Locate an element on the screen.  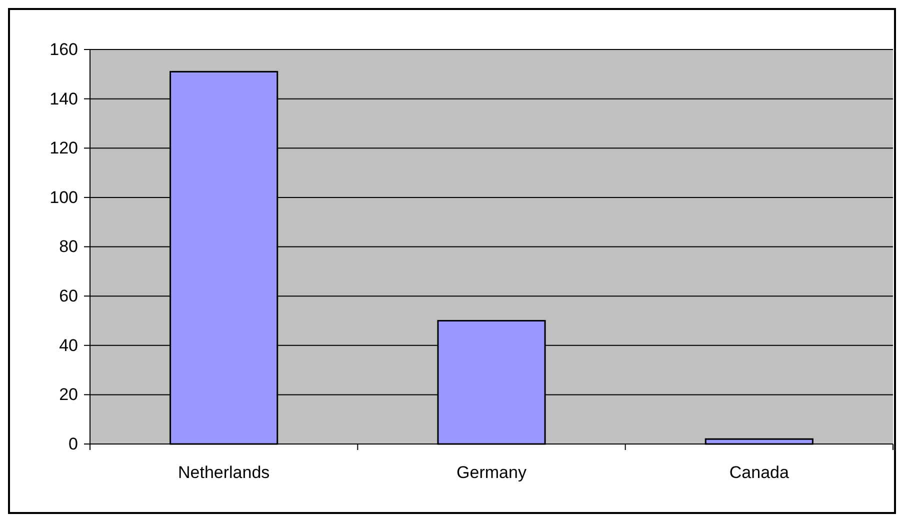
y-tick-label: 100 is located at coordinates (64, 197).